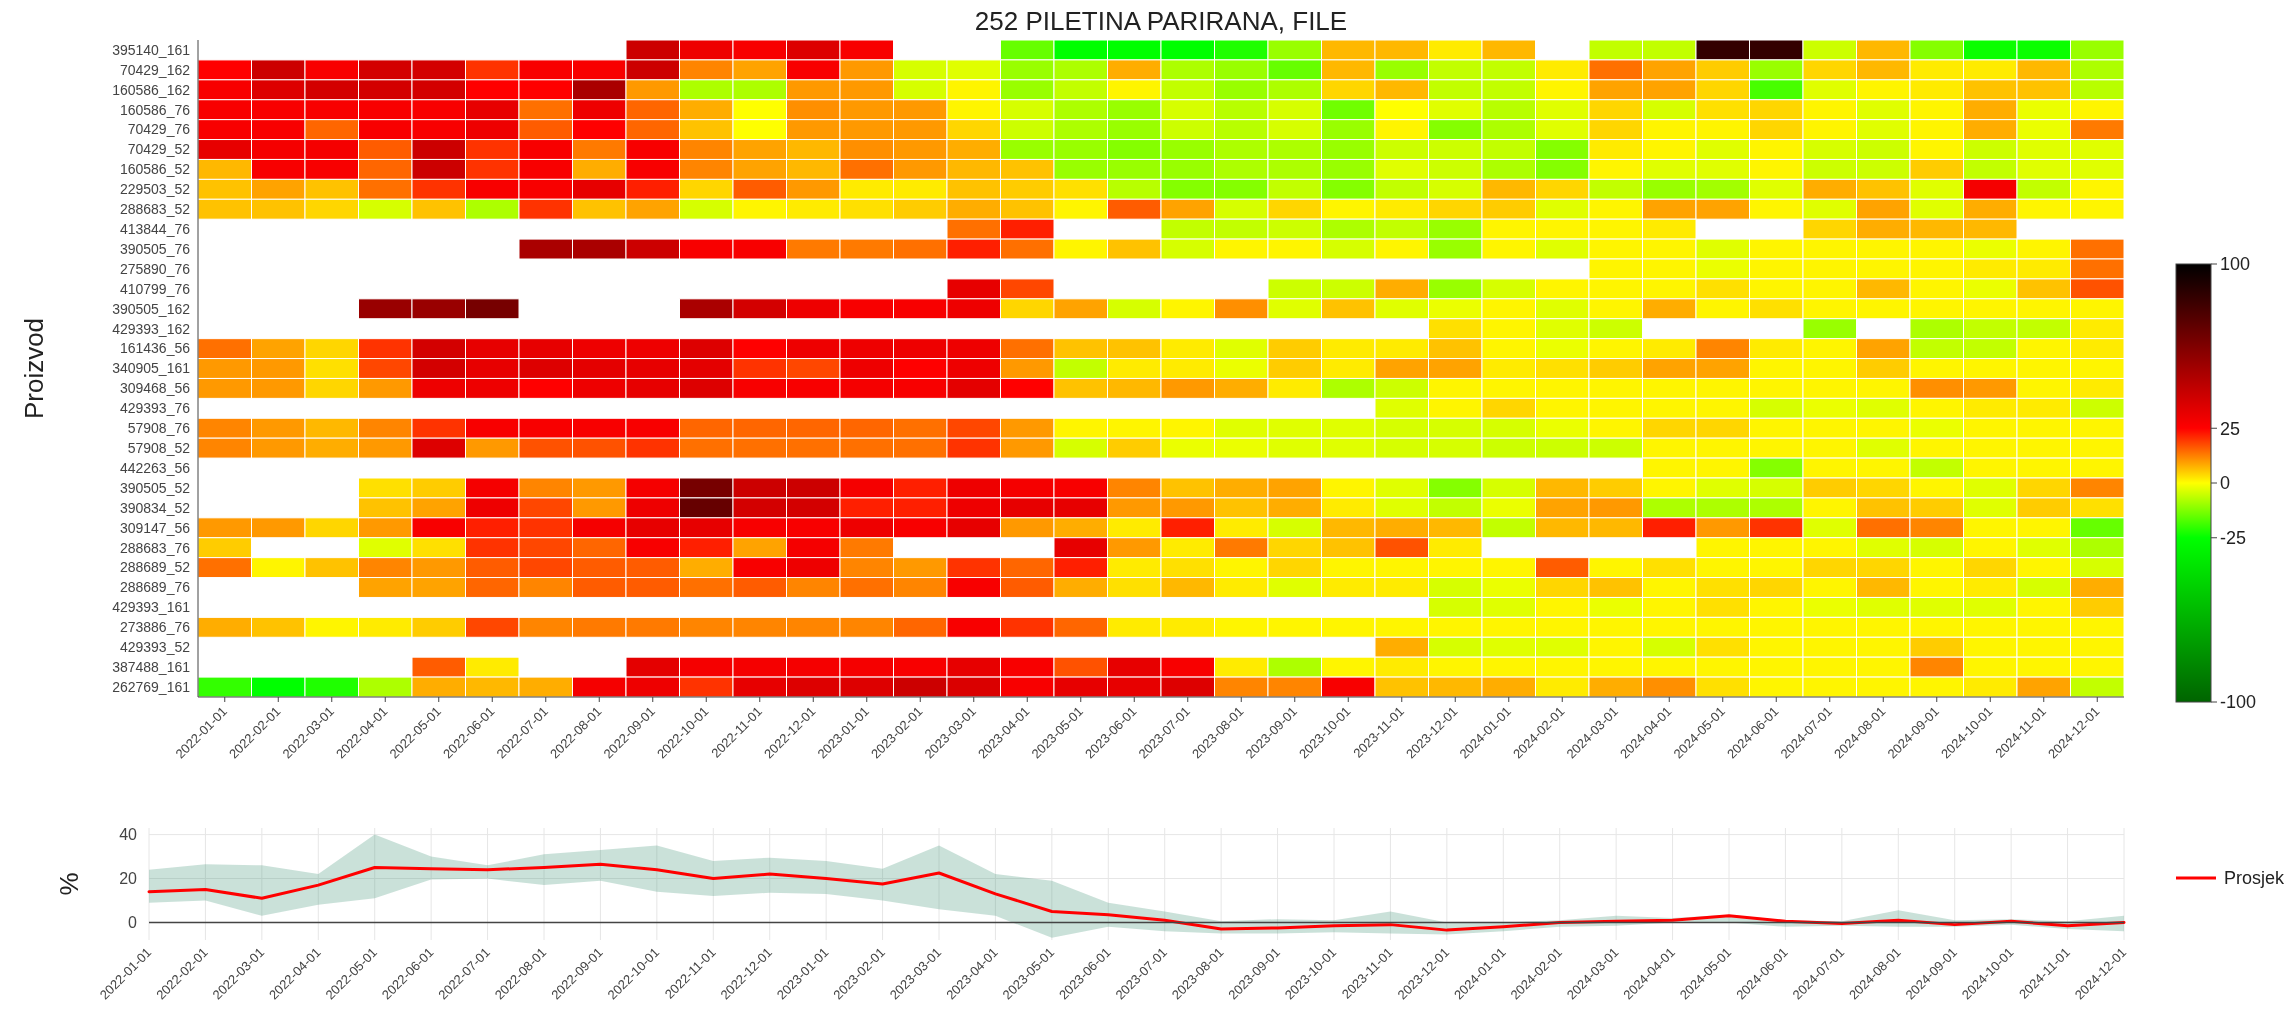  What do you see at coordinates (69, 884) in the screenshot?
I see `y-axis-title: %` at bounding box center [69, 884].